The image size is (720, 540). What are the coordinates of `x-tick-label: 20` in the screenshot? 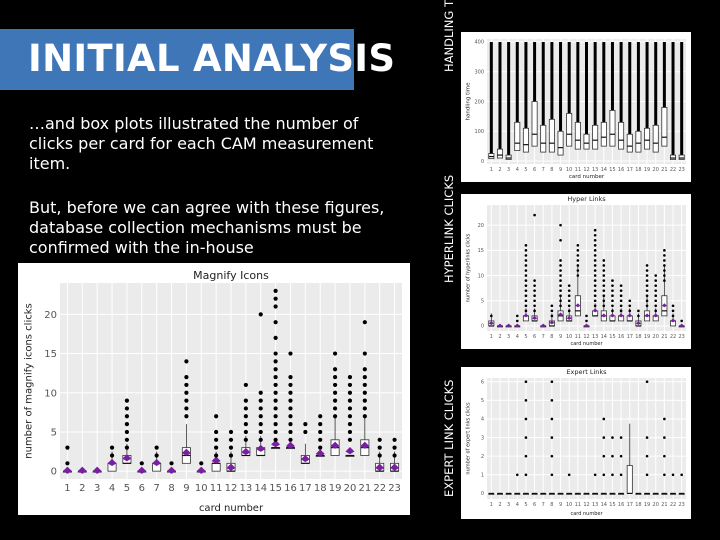 It's located at (656, 337).